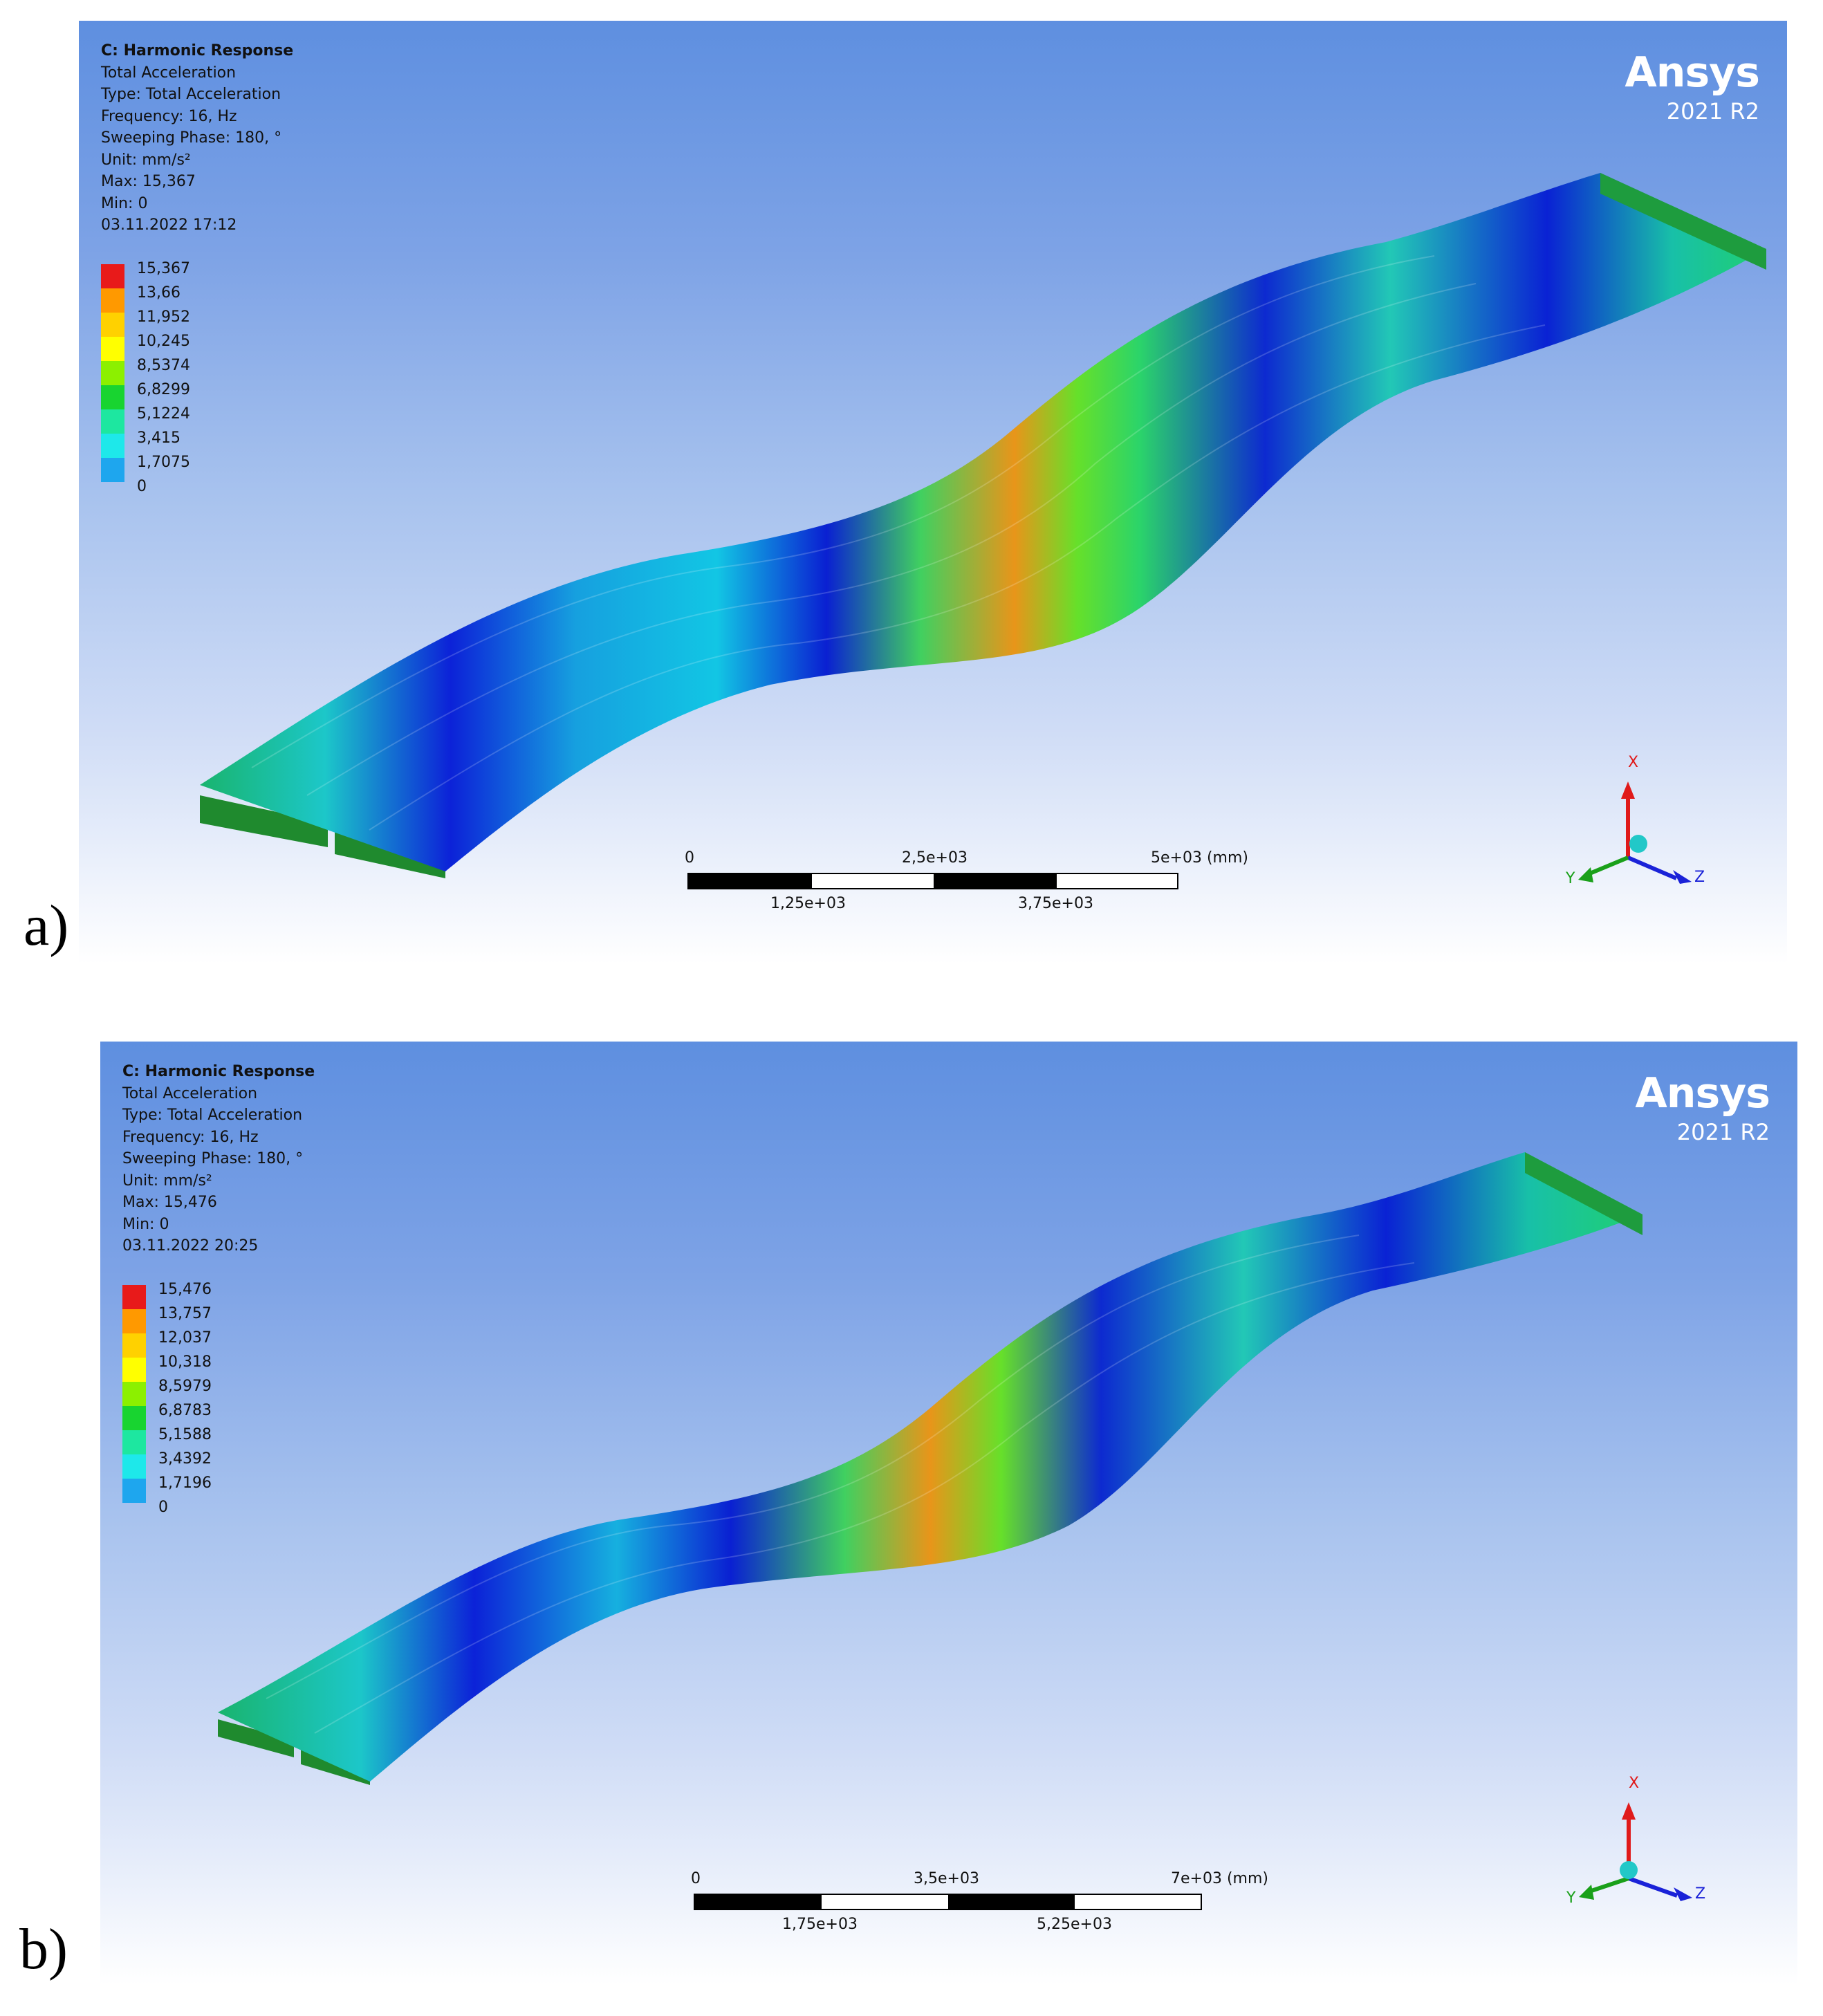  What do you see at coordinates (148, 181) in the screenshot?
I see `max-text: Max: 15,367` at bounding box center [148, 181].